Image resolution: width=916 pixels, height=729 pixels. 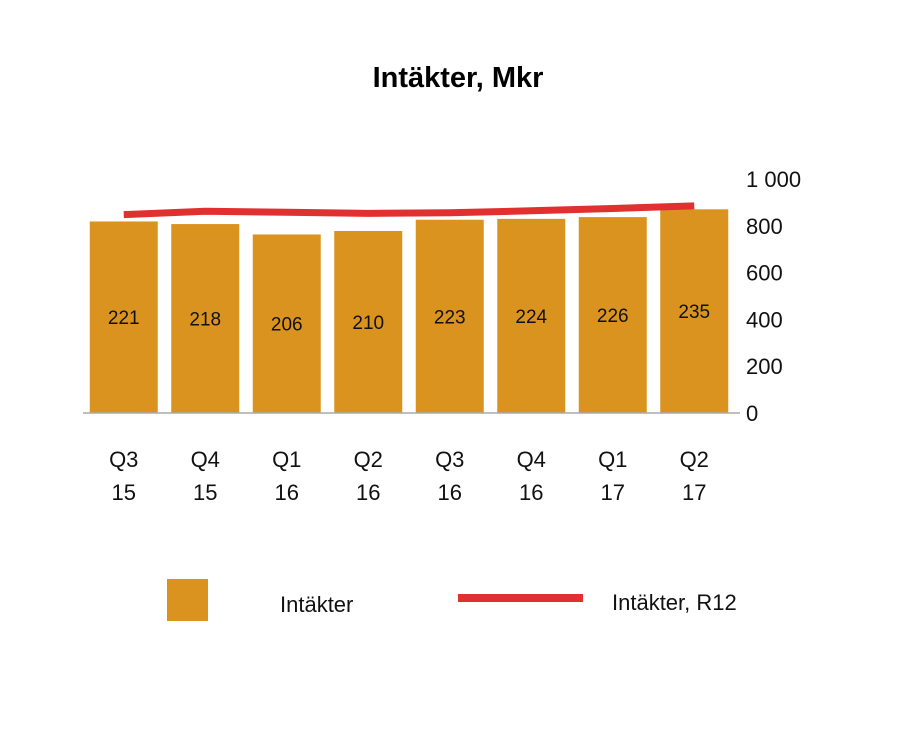 What do you see at coordinates (773, 179) in the screenshot?
I see `y-tick-label: 1 000` at bounding box center [773, 179].